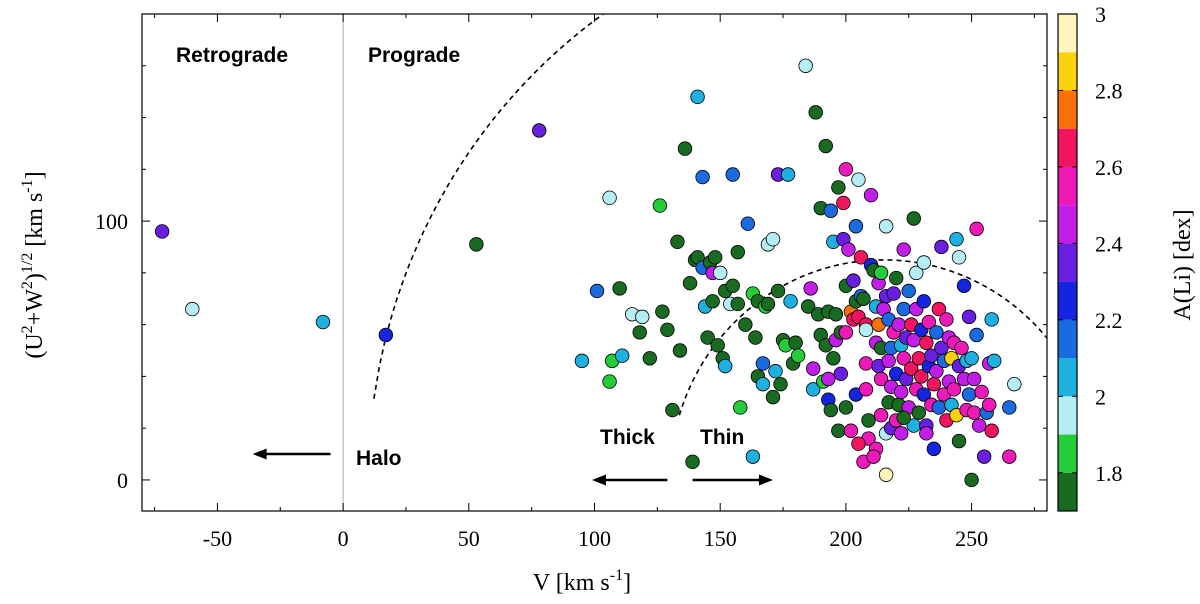  I want to click on x-tick-label: 150, so click(720, 538).